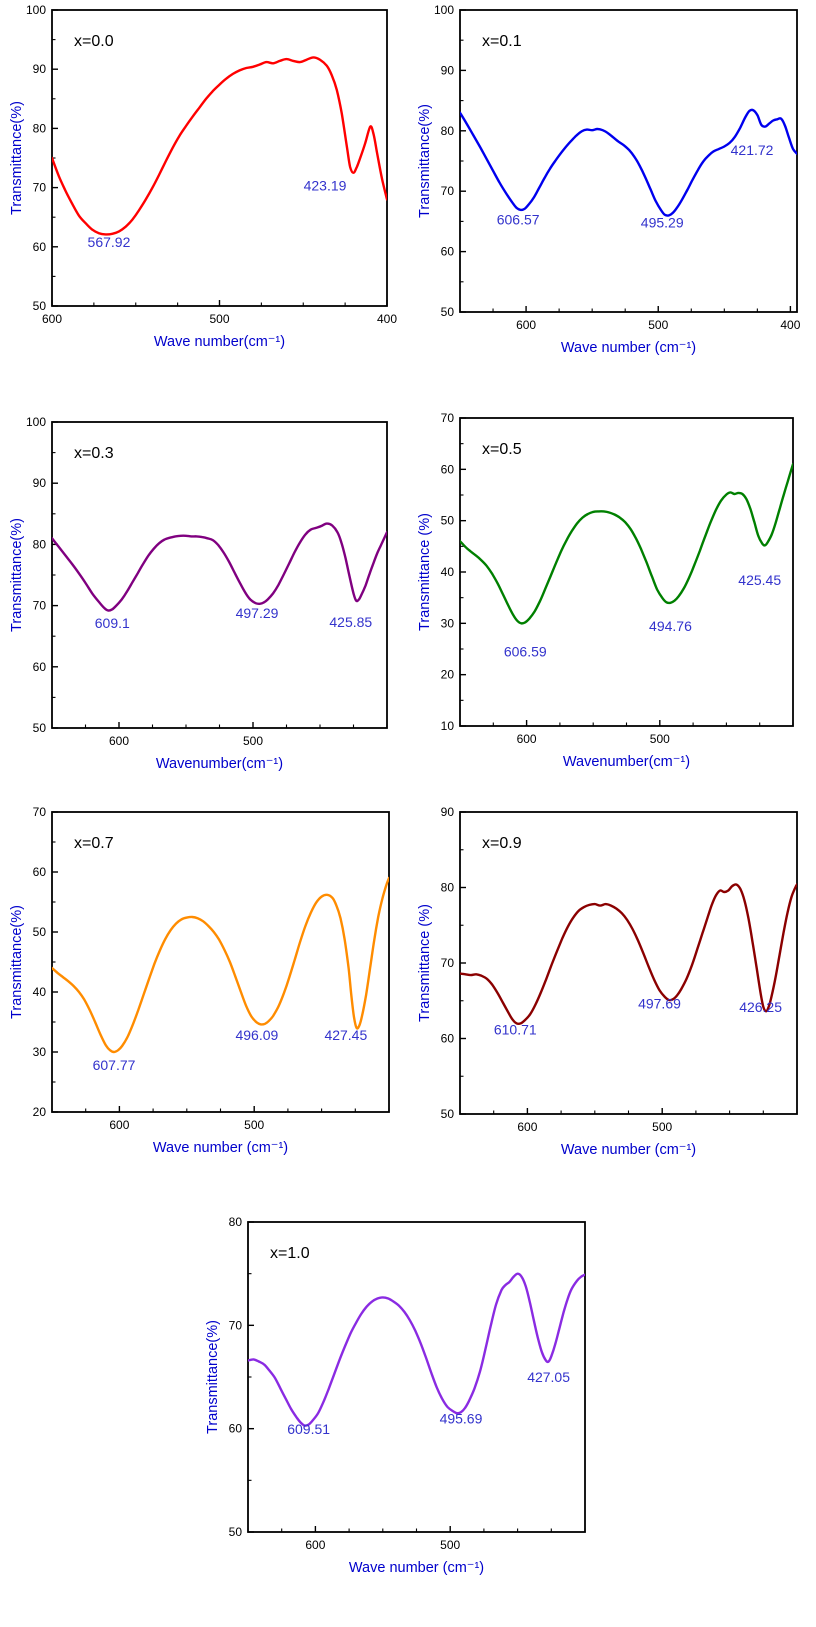 This screenshot has width=816, height=1627. Describe the element at coordinates (256, 1035) in the screenshot. I see `peak-annotation: 496.09` at that location.